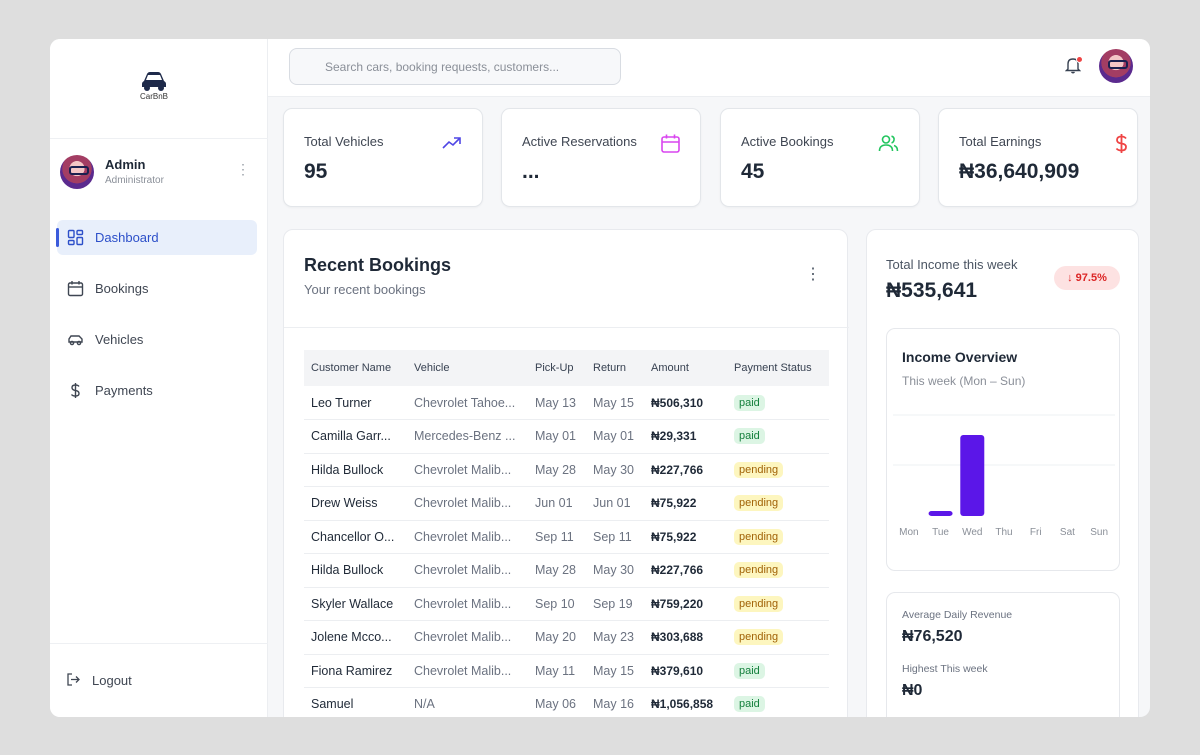 The width and height of the screenshot is (1200, 755). Describe the element at coordinates (73, 679) in the screenshot. I see `logout-icon` at that location.